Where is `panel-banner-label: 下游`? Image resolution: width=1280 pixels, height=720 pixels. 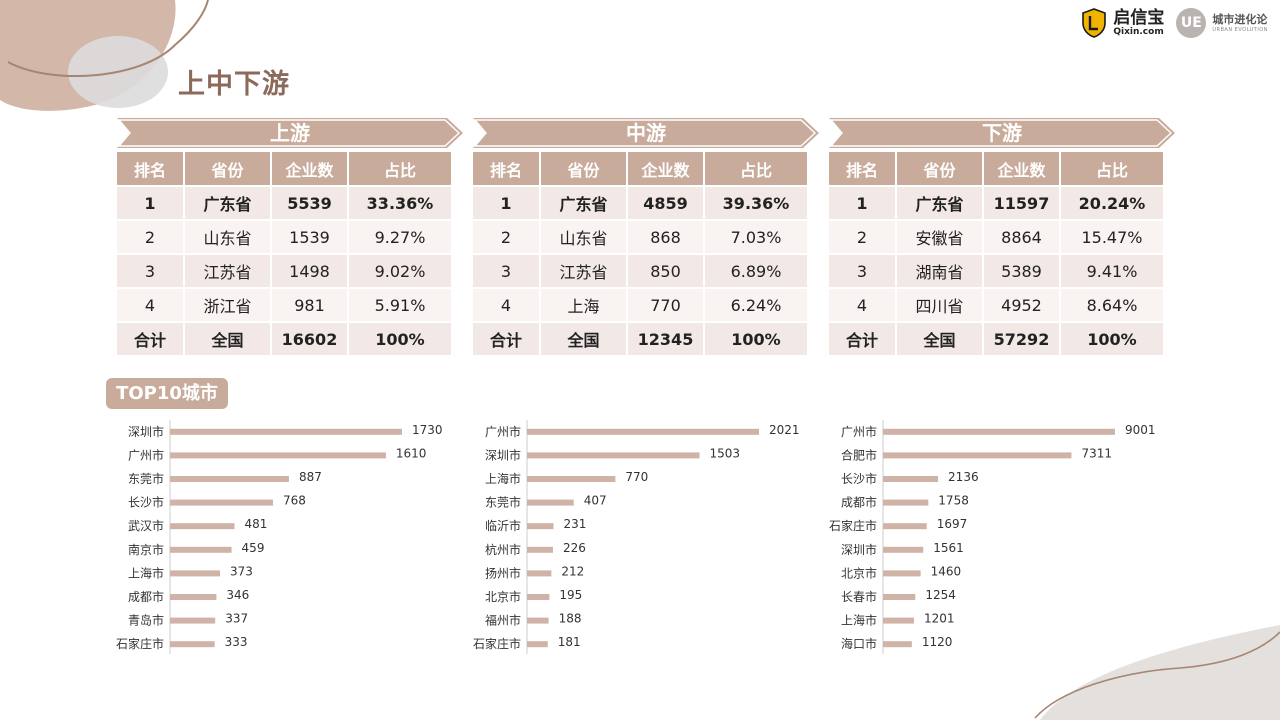
panel-banner-label: 下游 is located at coordinates (1002, 133).